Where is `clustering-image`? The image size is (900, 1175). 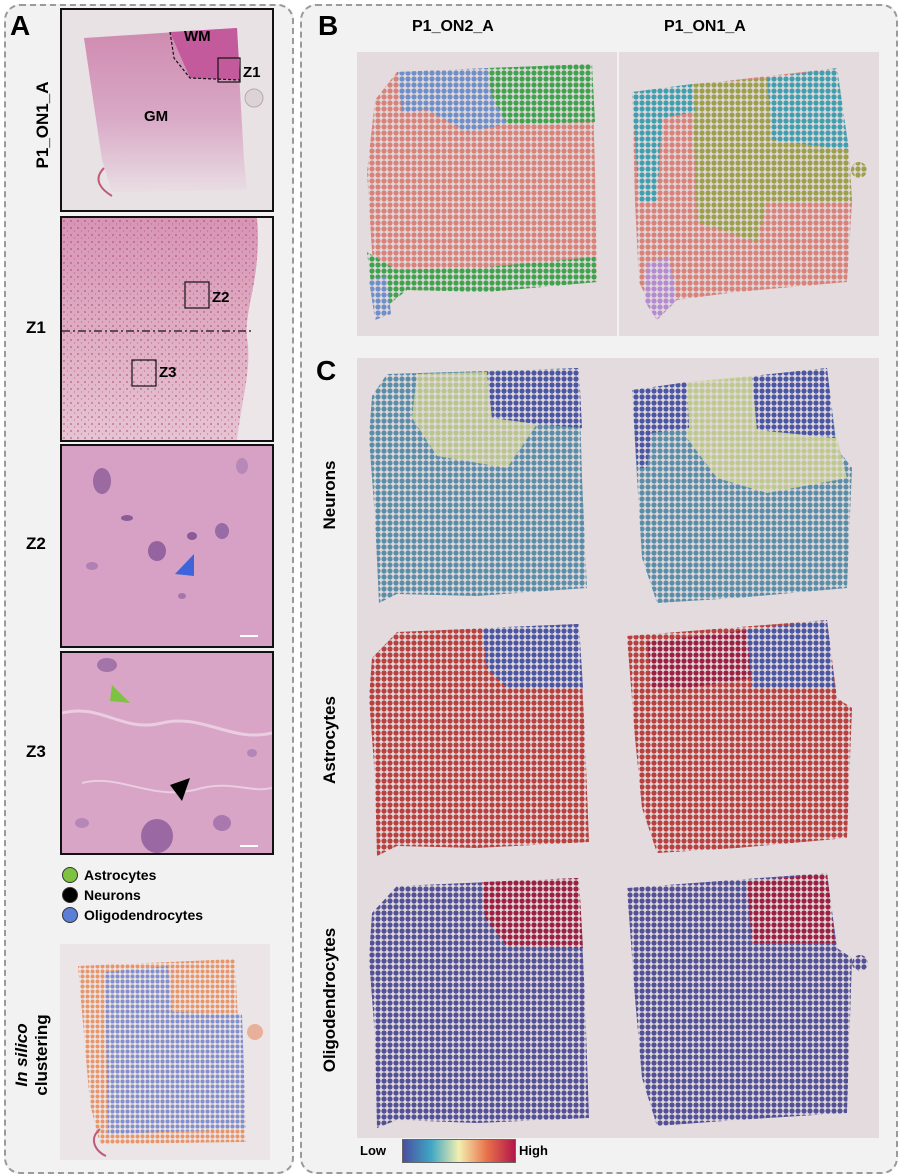
clustering-image is located at coordinates (165, 1052).